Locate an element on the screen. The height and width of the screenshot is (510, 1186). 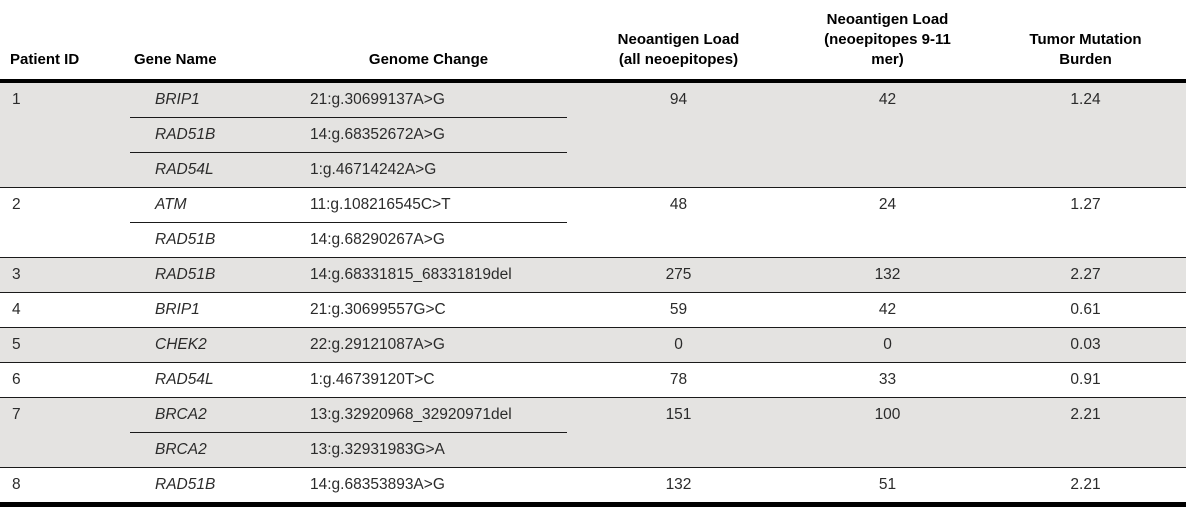
tumor-mutation-burden-cell: 0.03 is located at coordinates (1085, 345).